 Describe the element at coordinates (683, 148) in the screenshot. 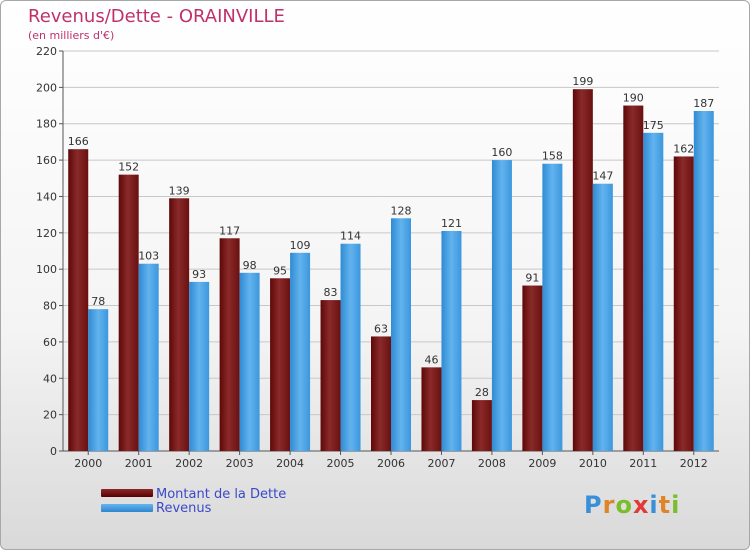

I see `data-label-debt-2012: 162` at that location.